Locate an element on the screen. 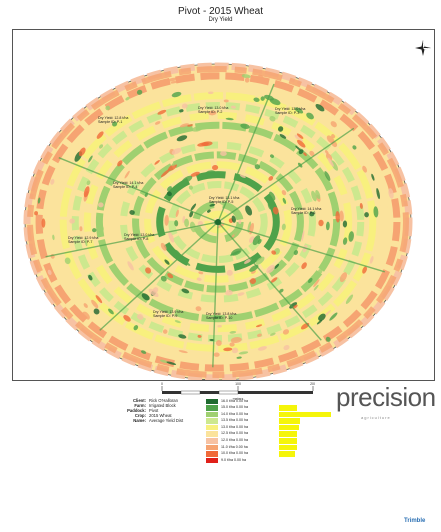  sample-label: Dry Yield: 13.0 t/ha Sample ID: P-2 is located at coordinates (213, 110).